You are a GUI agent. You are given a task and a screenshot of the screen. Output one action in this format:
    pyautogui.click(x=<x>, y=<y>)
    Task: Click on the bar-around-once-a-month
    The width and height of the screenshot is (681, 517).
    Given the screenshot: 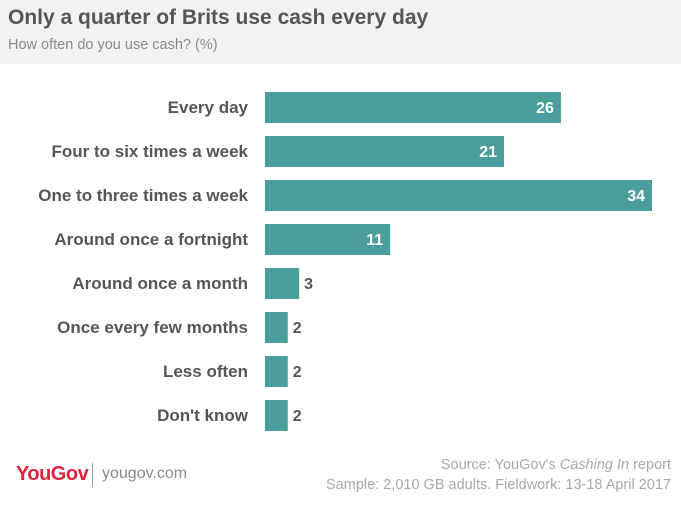 What is the action you would take?
    pyautogui.click(x=282, y=283)
    